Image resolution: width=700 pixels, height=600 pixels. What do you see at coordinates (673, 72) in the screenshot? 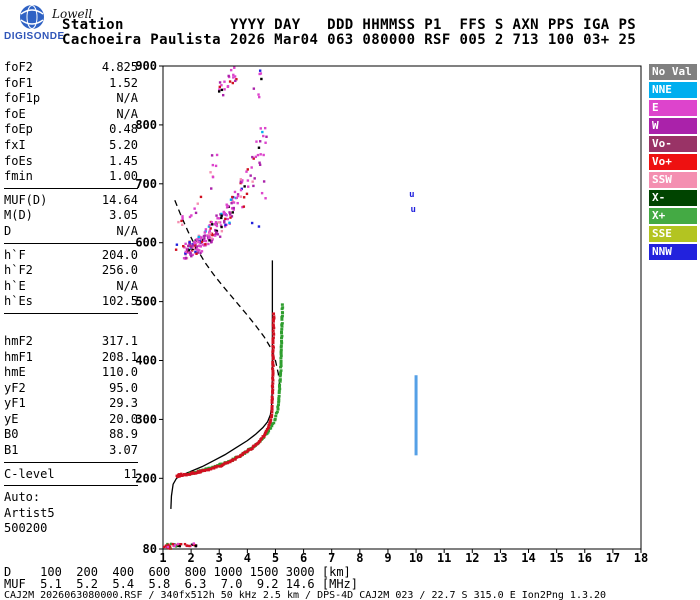
I see `legend-item-no-val: No Val` at bounding box center [673, 72].